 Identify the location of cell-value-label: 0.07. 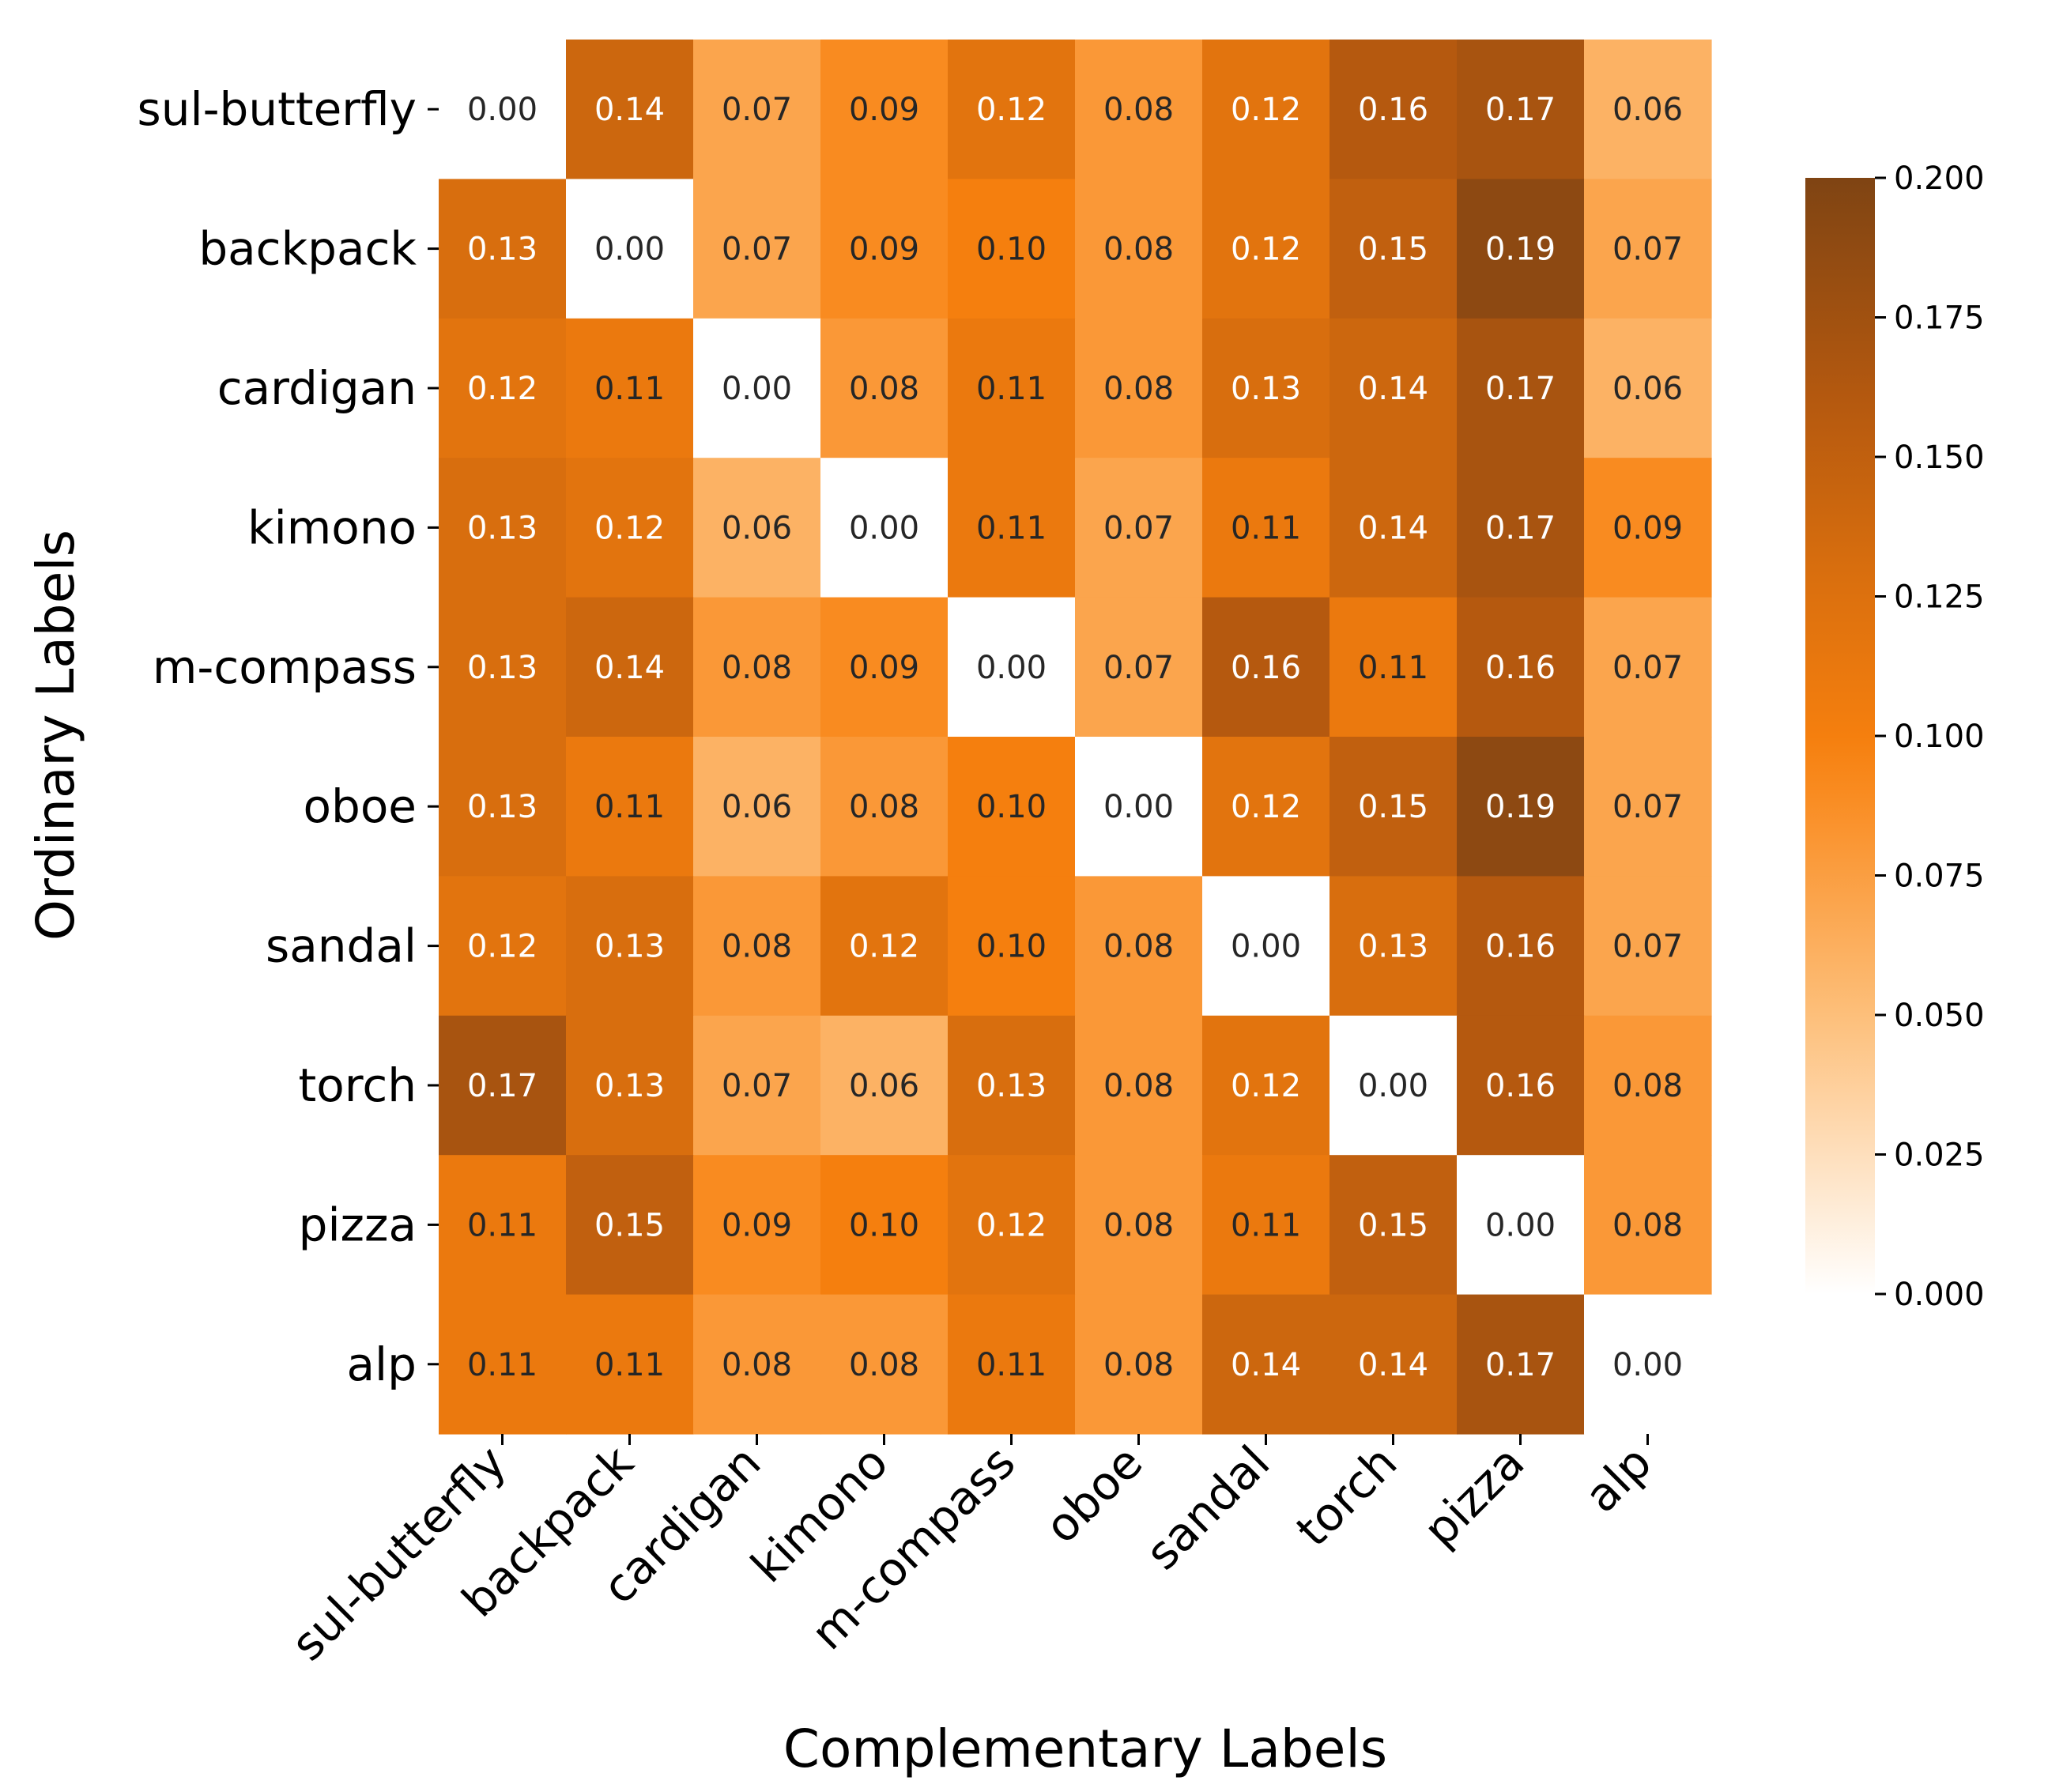
(1647, 947).